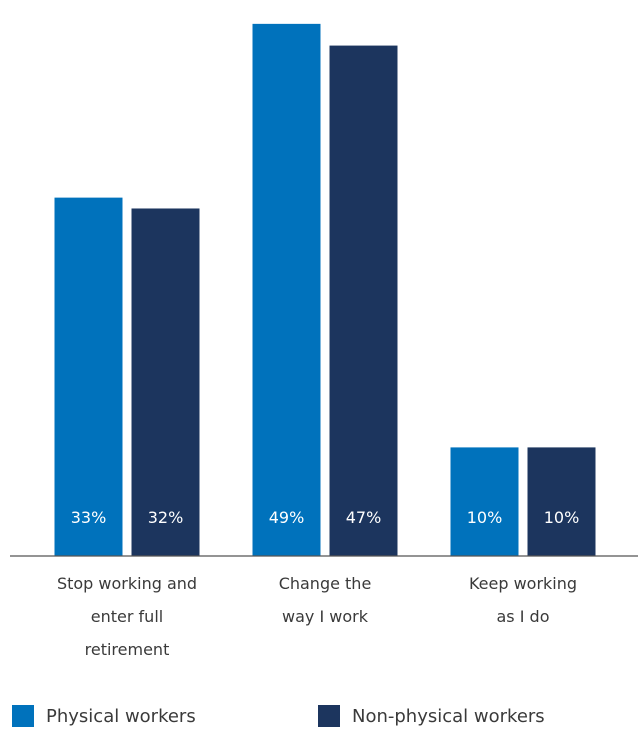  What do you see at coordinates (121, 716) in the screenshot?
I see `legend-label-physical: Physical workers` at bounding box center [121, 716].